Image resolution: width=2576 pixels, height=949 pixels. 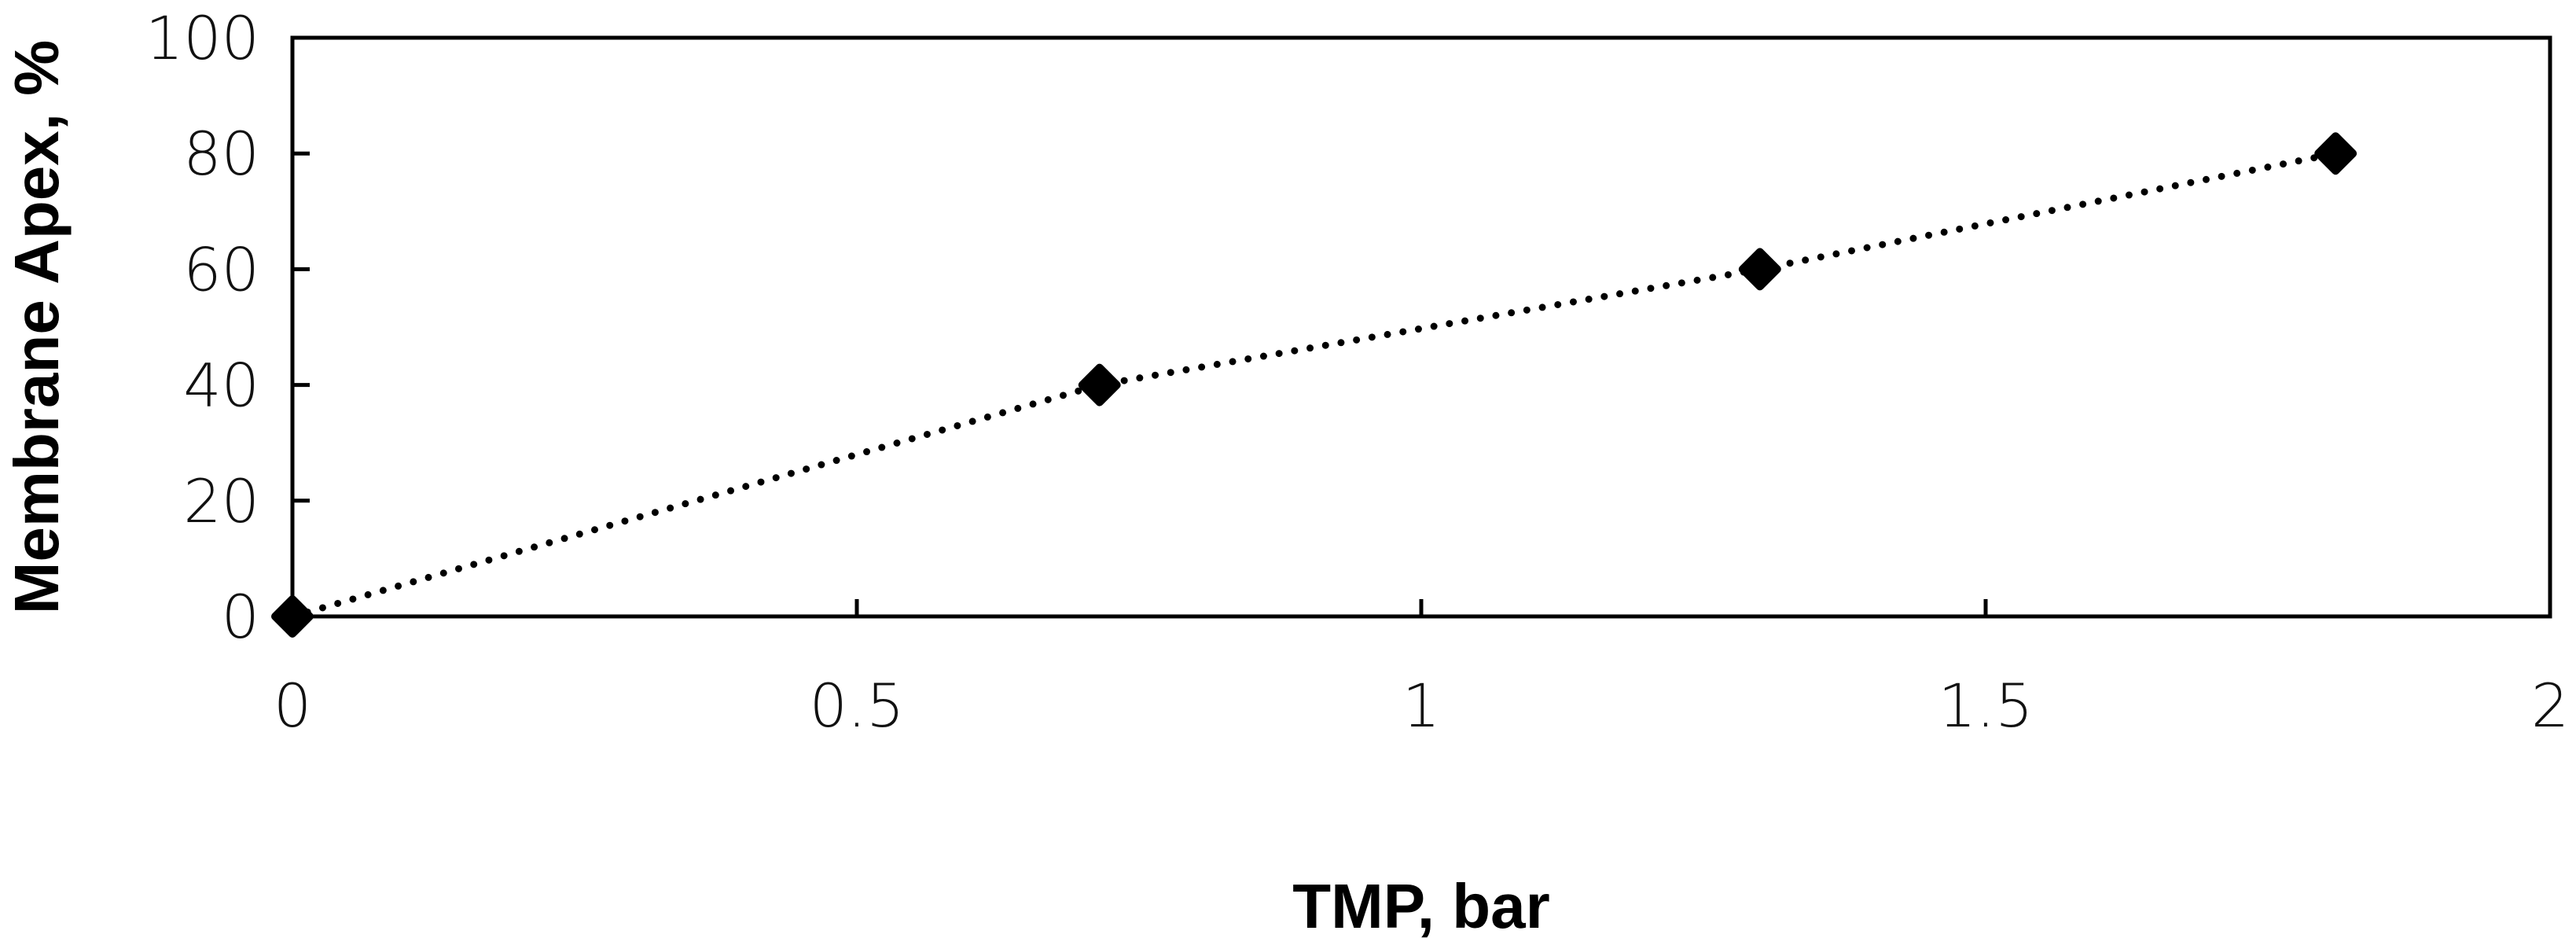 I want to click on y-axis-title: Membrane Apex, %, so click(x=37, y=327).